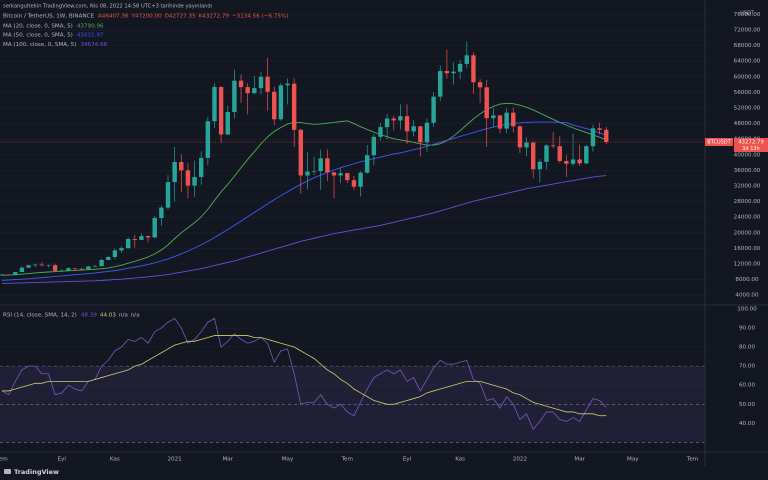  Describe the element at coordinates (89, 316) in the screenshot. I see `rsi-value: 48.39` at that location.